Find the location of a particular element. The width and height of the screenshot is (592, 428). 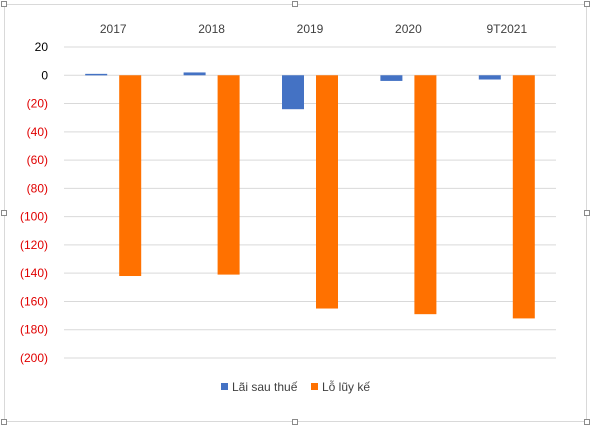

bar-lai-sau-thue-2018 is located at coordinates (194, 74).